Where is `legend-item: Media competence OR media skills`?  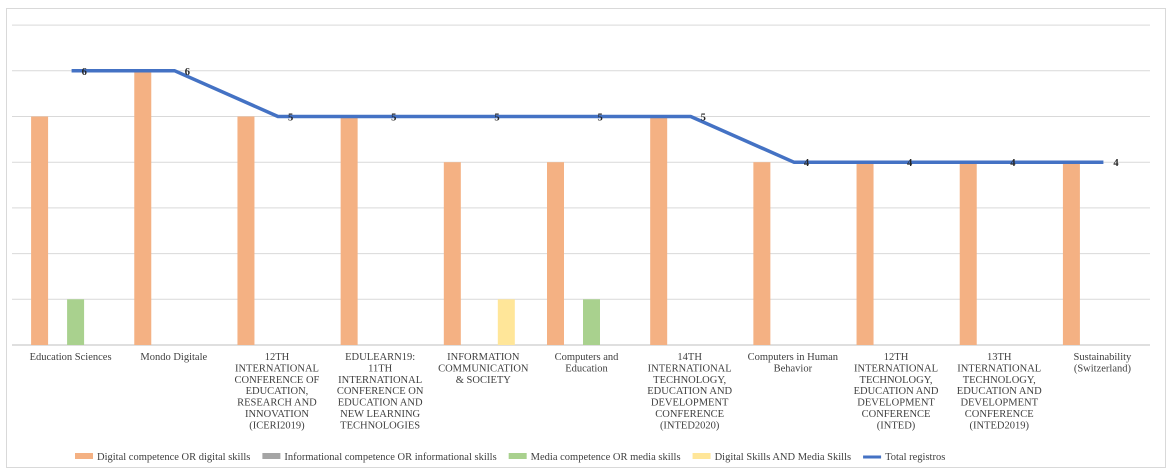
legend-item: Media competence OR media skills is located at coordinates (594, 457).